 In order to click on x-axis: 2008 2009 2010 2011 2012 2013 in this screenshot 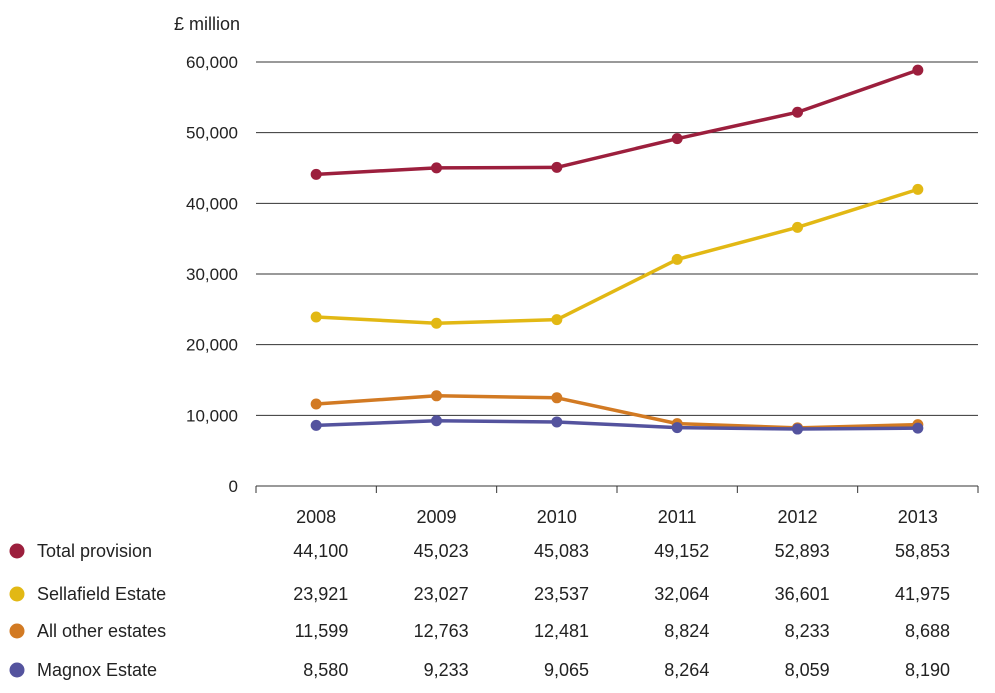, I will do `click(617, 506)`.